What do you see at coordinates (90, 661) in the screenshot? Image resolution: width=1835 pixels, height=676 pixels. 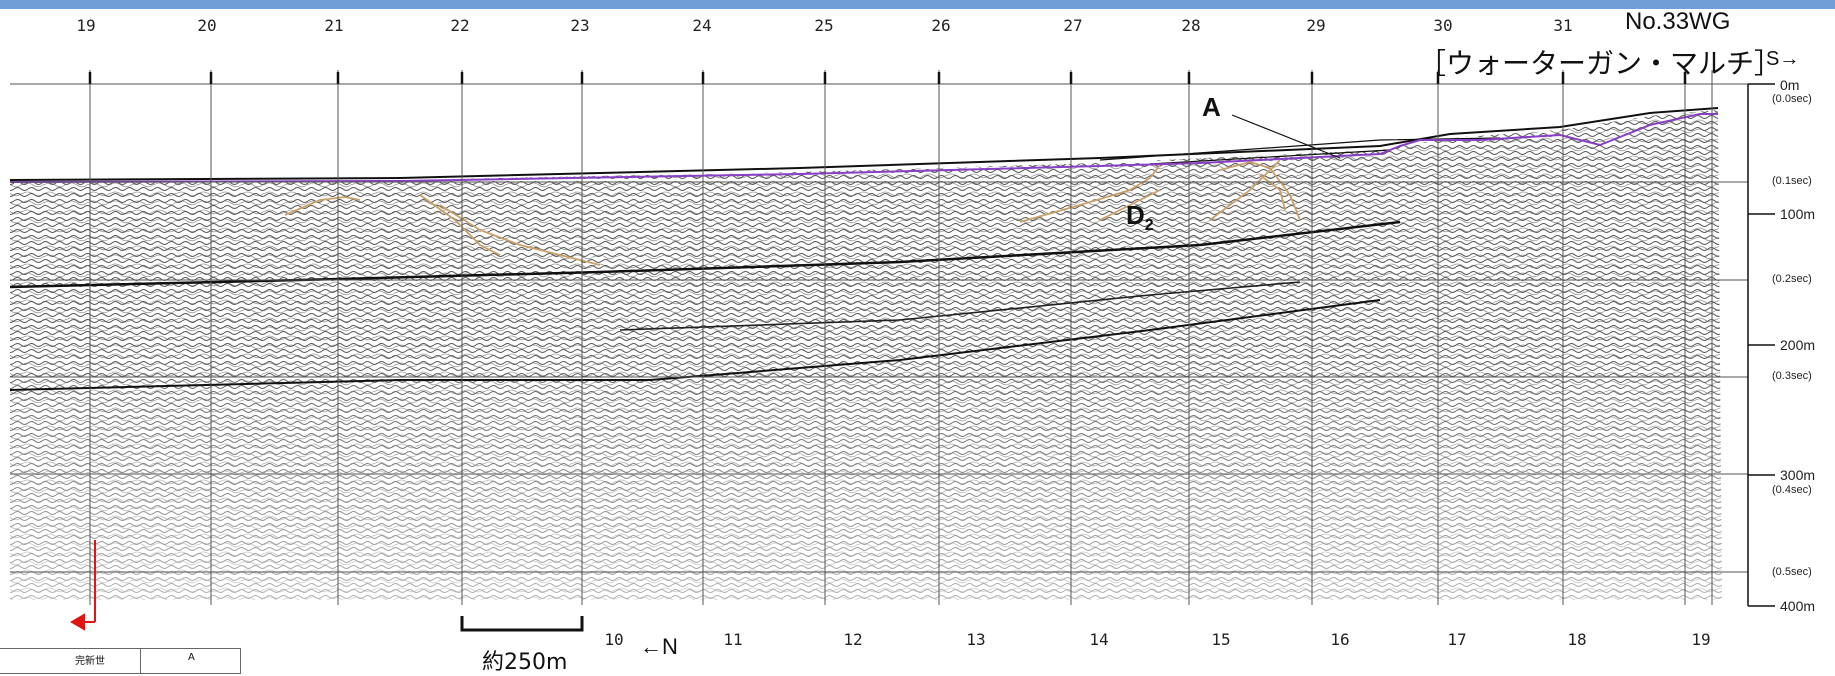 I see `legend-epoch: 完新世` at bounding box center [90, 661].